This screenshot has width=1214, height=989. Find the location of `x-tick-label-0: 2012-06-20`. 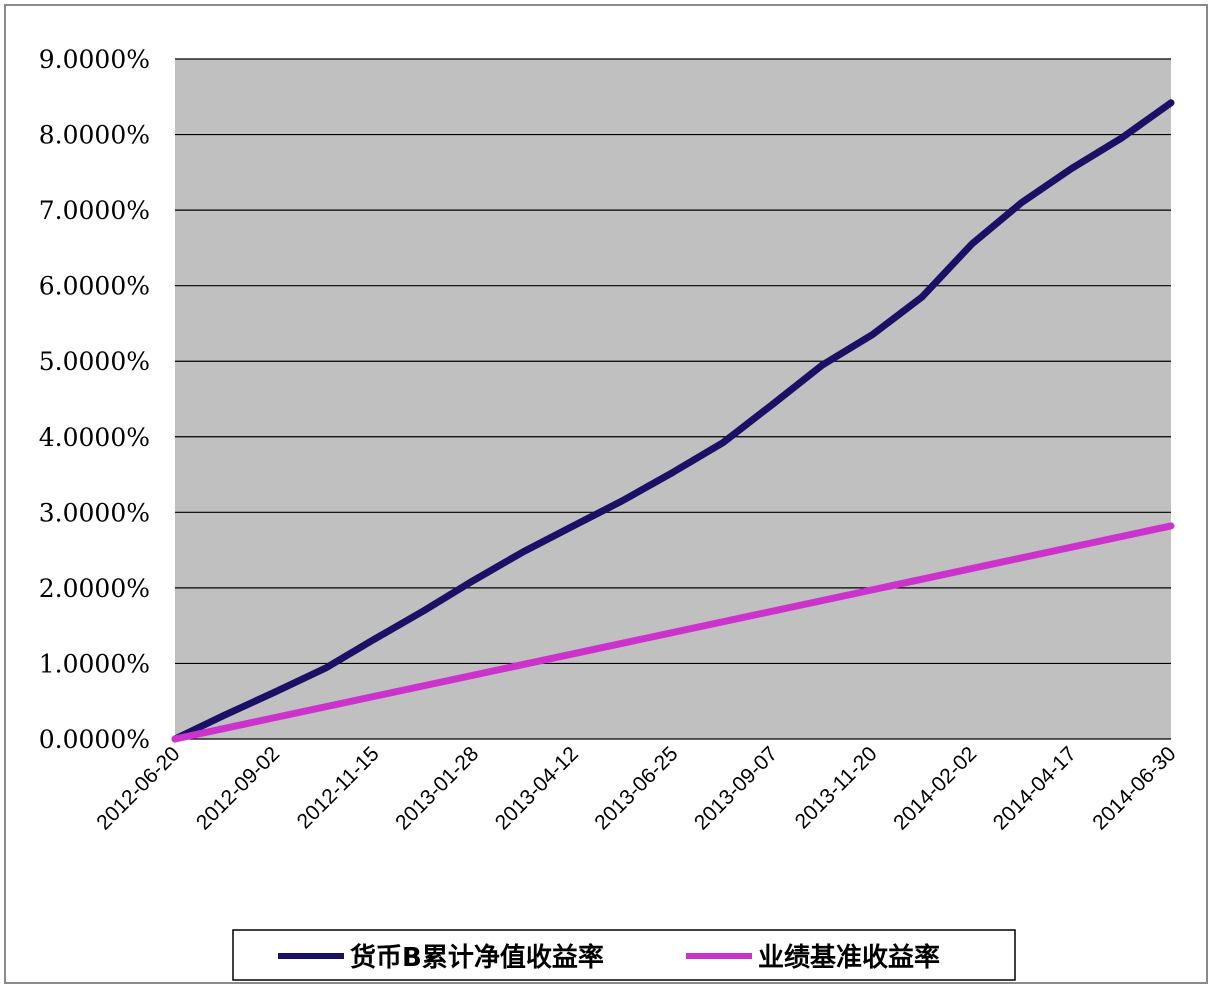

x-tick-label-0: 2012-06-20 is located at coordinates (138, 788).